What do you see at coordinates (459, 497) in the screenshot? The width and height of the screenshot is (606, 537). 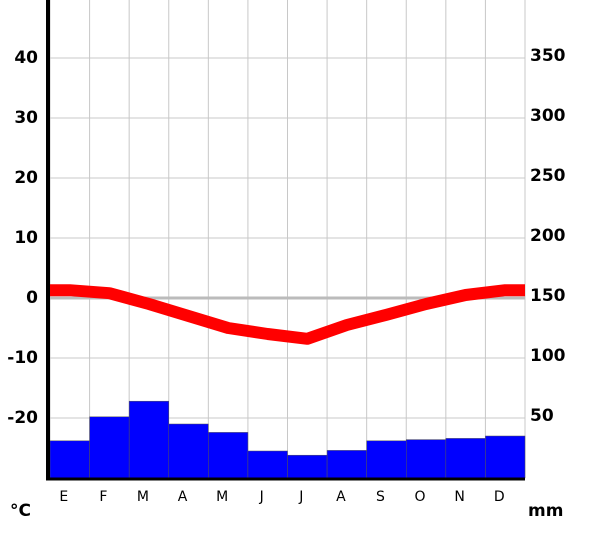 I see `x-tick-label: N` at bounding box center [459, 497].